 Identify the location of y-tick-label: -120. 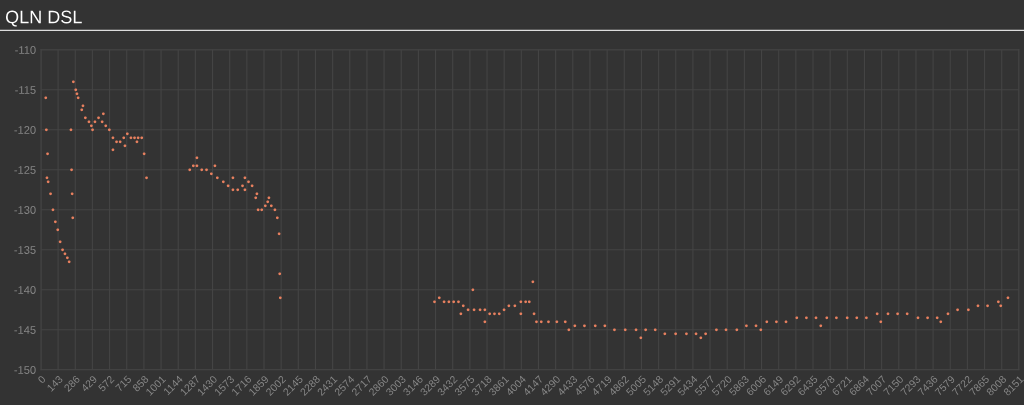
(25, 130).